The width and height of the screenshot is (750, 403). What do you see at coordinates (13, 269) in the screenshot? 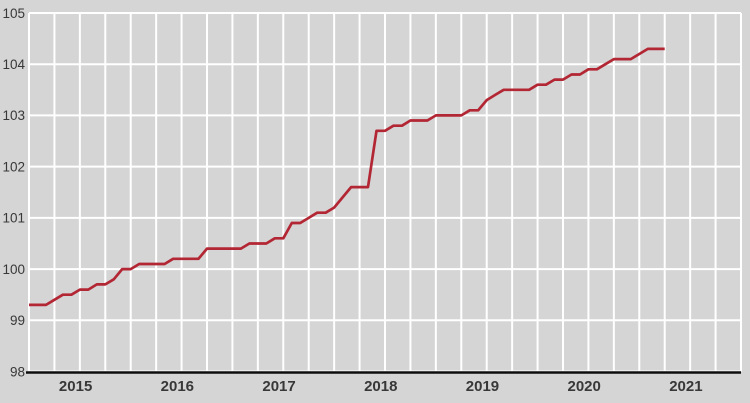
I see `y-axis-tick-label: 100` at bounding box center [13, 269].